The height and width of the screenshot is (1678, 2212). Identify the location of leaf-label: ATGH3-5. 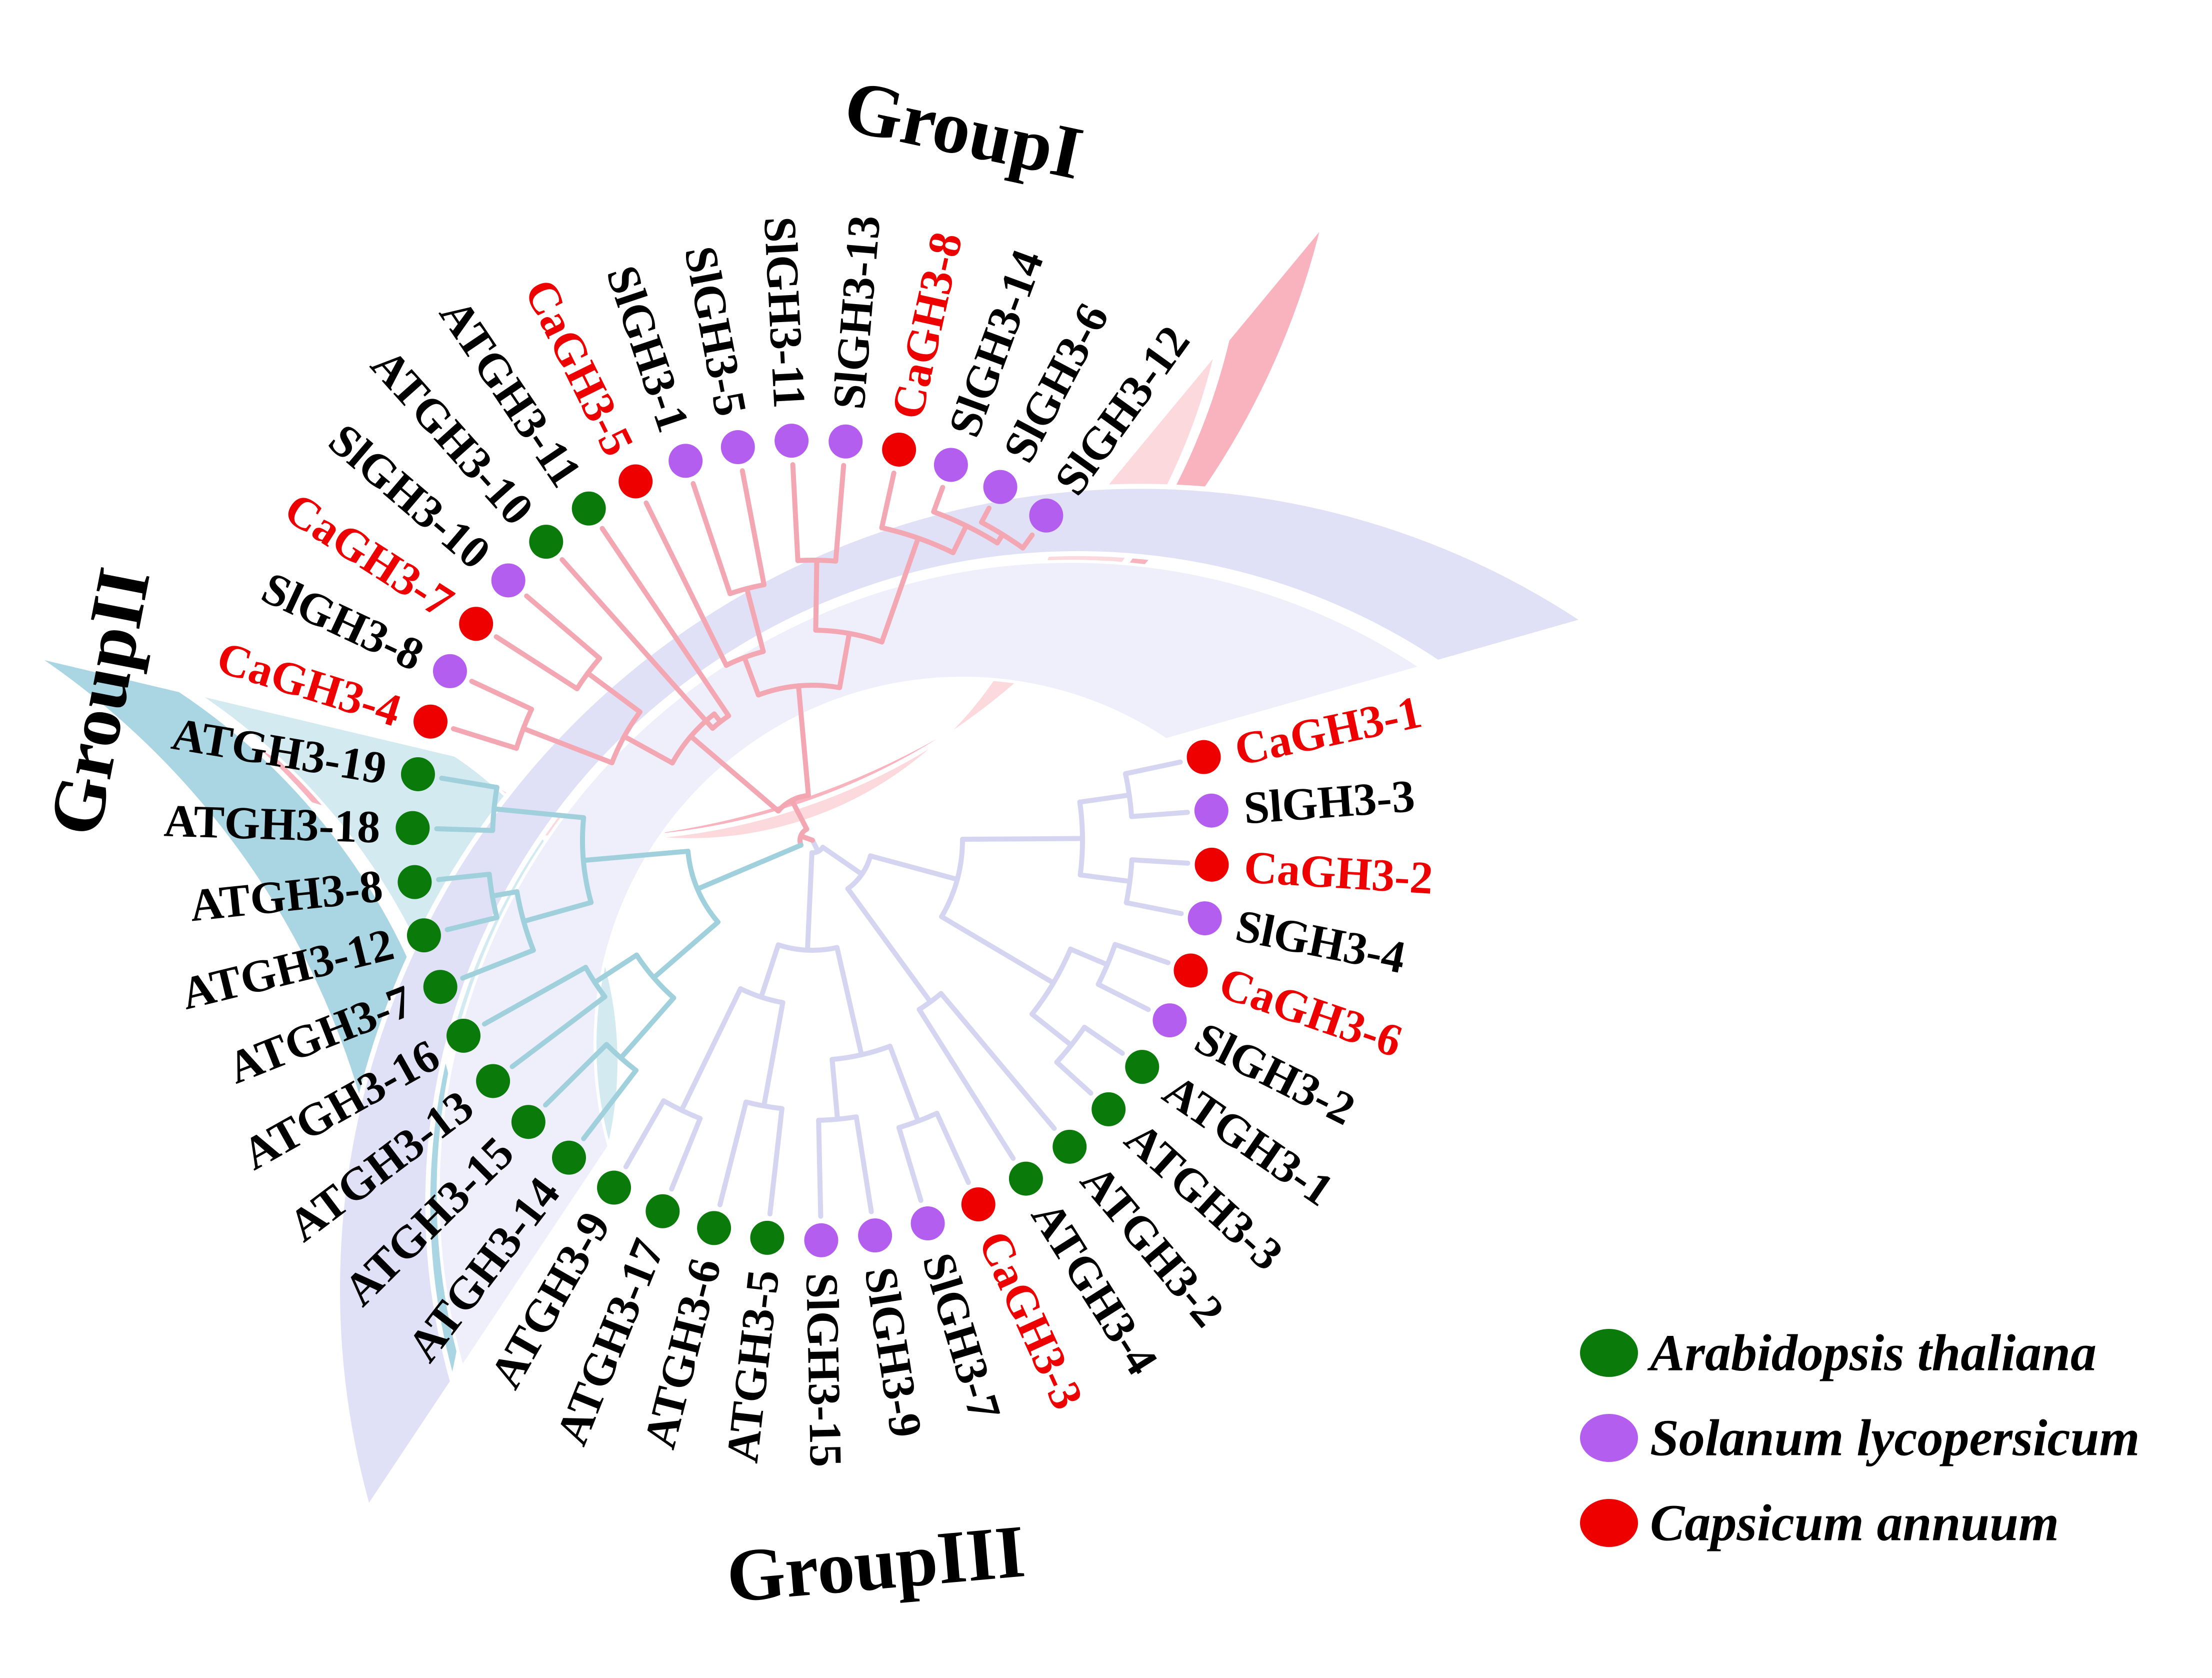
(752, 1366).